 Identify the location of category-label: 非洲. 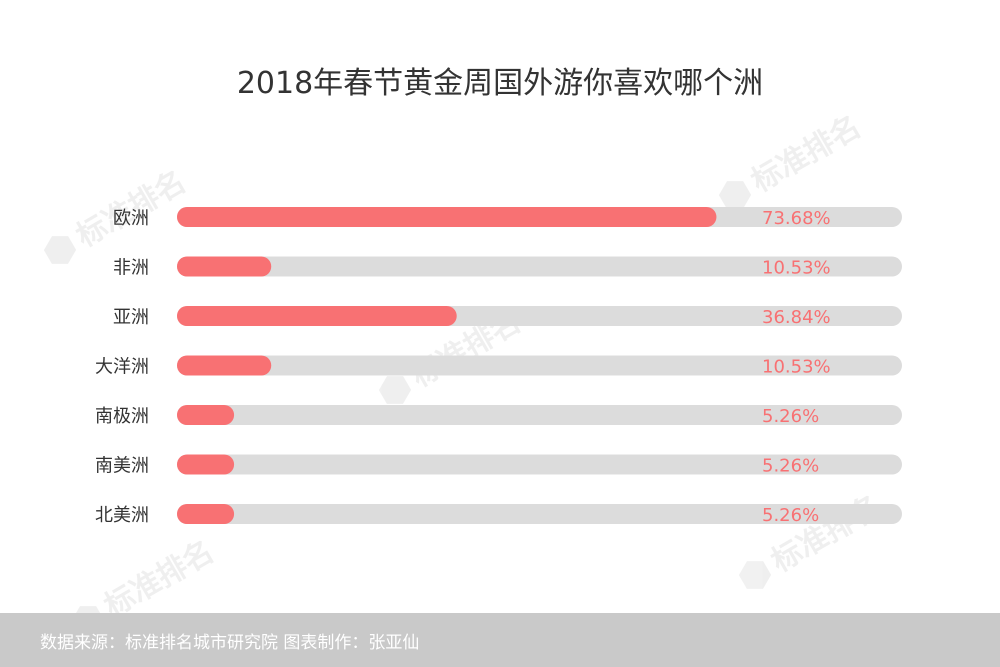
(131, 268).